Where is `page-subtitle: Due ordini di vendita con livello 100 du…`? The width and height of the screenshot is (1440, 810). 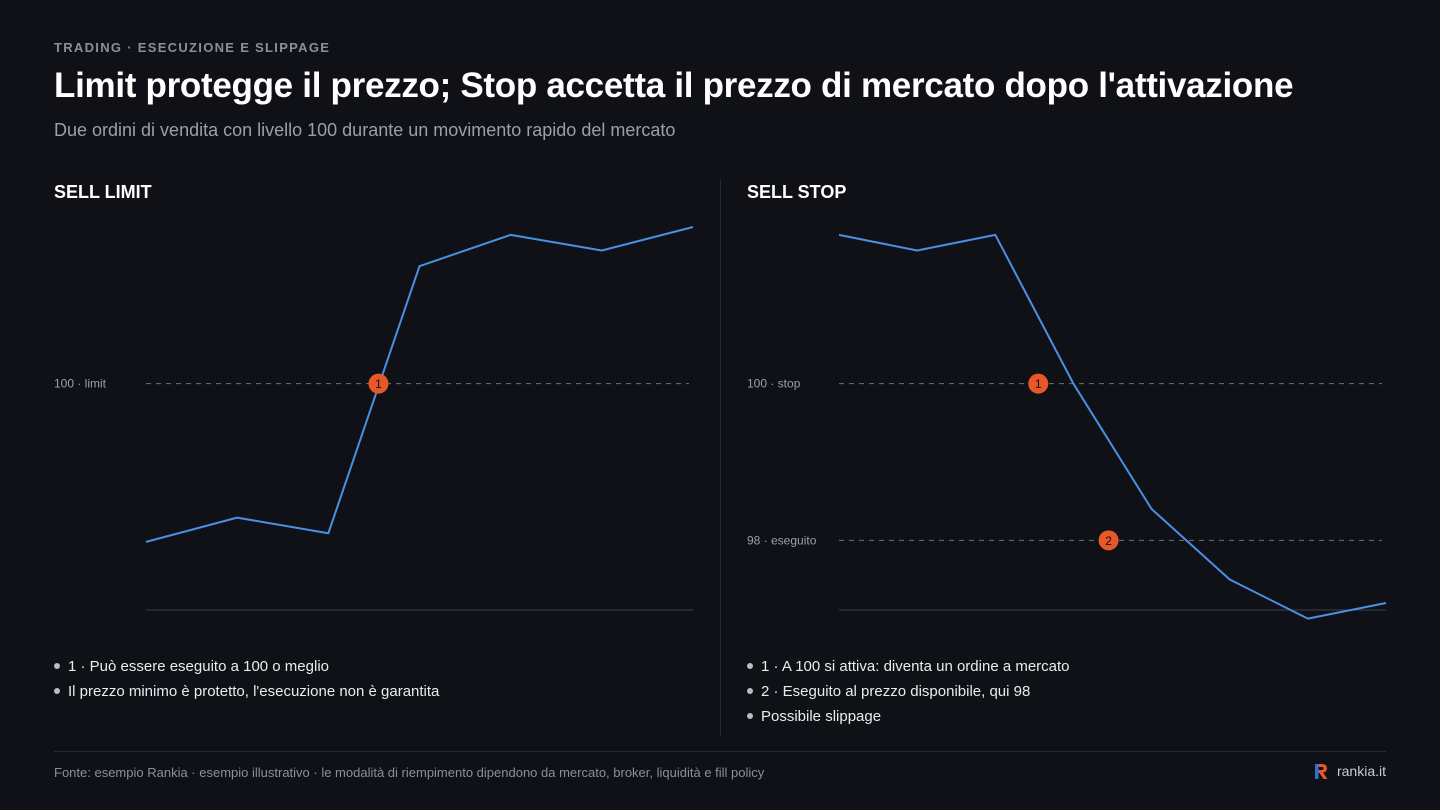 page-subtitle: Due ordini di vendita con livello 100 du… is located at coordinates (365, 130).